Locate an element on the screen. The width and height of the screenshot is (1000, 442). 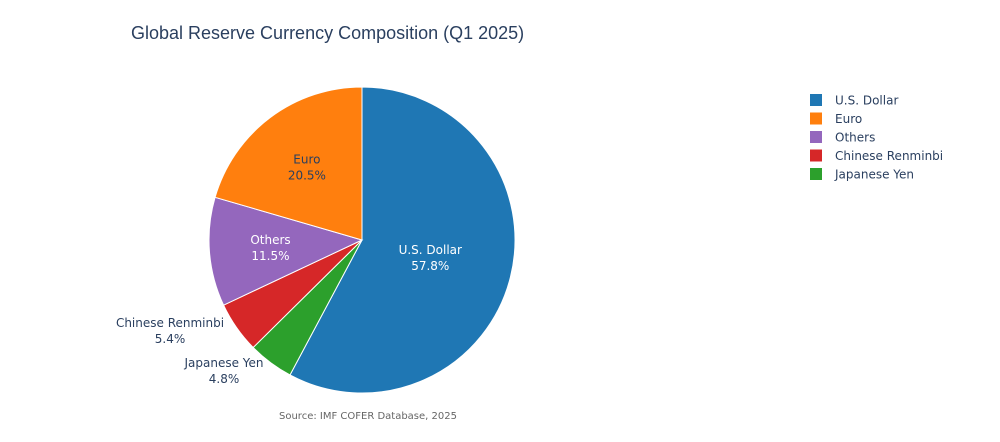
legend-label-chinese-renminbi: Chinese Renminbi is located at coordinates (889, 156).